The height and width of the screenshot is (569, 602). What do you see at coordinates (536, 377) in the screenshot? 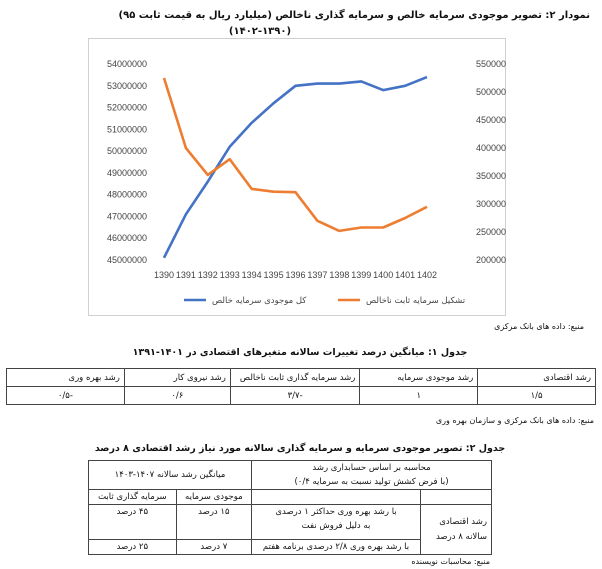
I see `table1-header-cell: رشد اقتصادی` at bounding box center [536, 377].